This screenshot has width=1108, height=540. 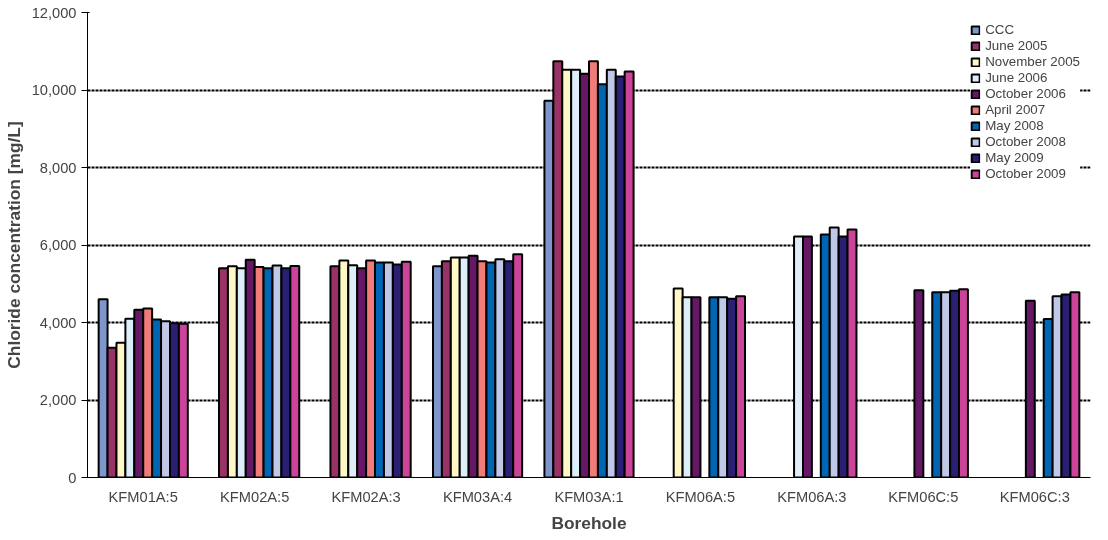 What do you see at coordinates (58, 167) in the screenshot?
I see `y-tick-label: 8,000` at bounding box center [58, 167].